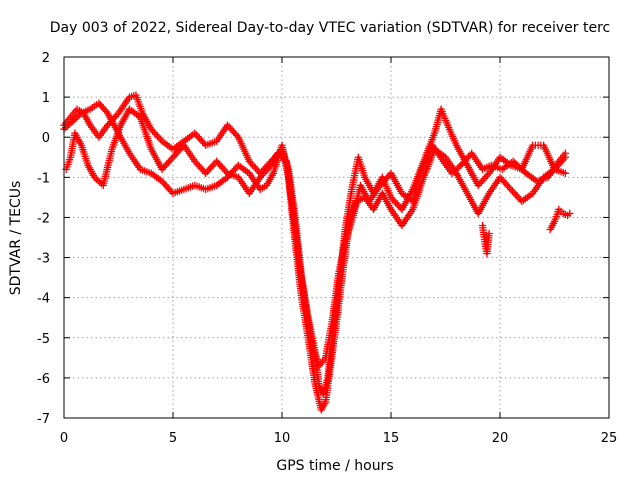 The width and height of the screenshot is (640, 480). What do you see at coordinates (338, 438) in the screenshot?
I see `x-tick-labels: 0 5 10 15 20 25` at bounding box center [338, 438].